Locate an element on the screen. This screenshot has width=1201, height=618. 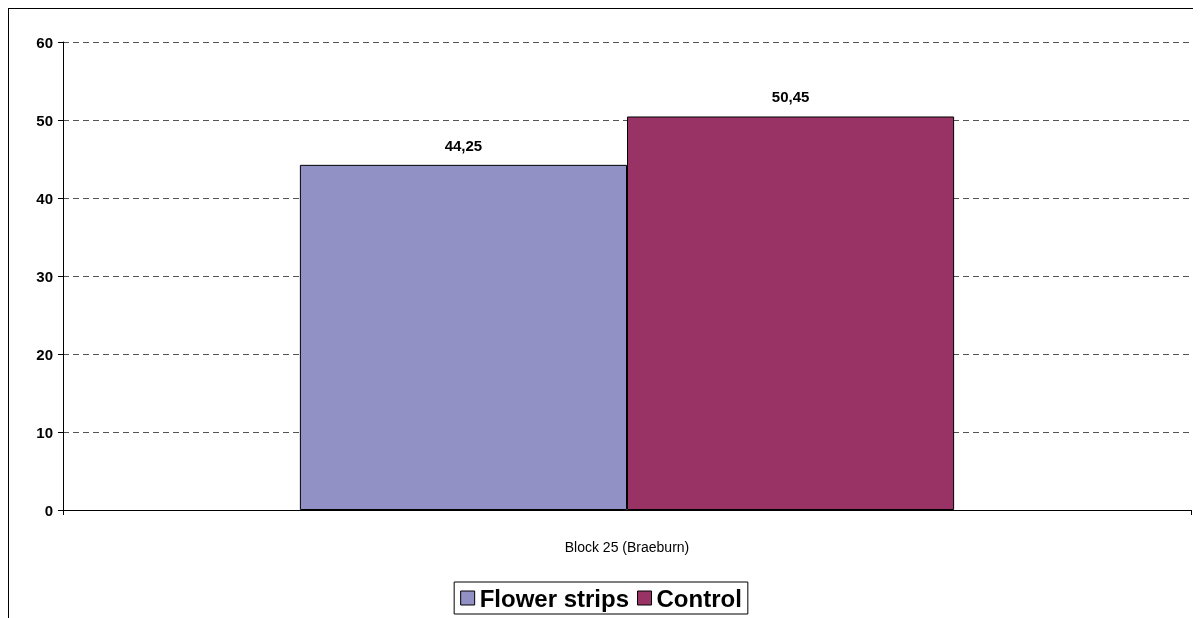
y-tick-label: 10 is located at coordinates (44, 432).